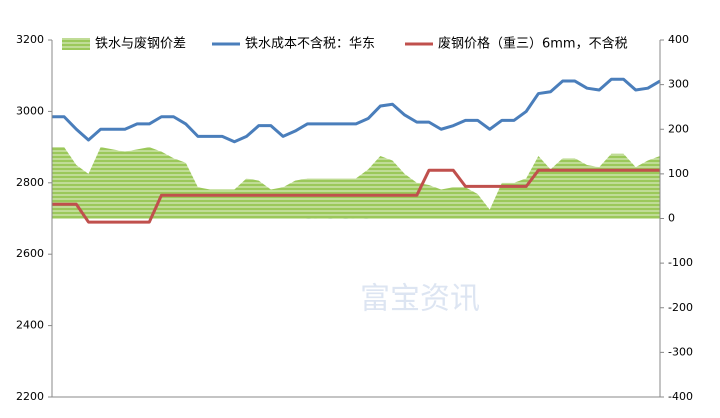  Describe the element at coordinates (680, 307) in the screenshot. I see `y2-tick-label: -200` at that location.